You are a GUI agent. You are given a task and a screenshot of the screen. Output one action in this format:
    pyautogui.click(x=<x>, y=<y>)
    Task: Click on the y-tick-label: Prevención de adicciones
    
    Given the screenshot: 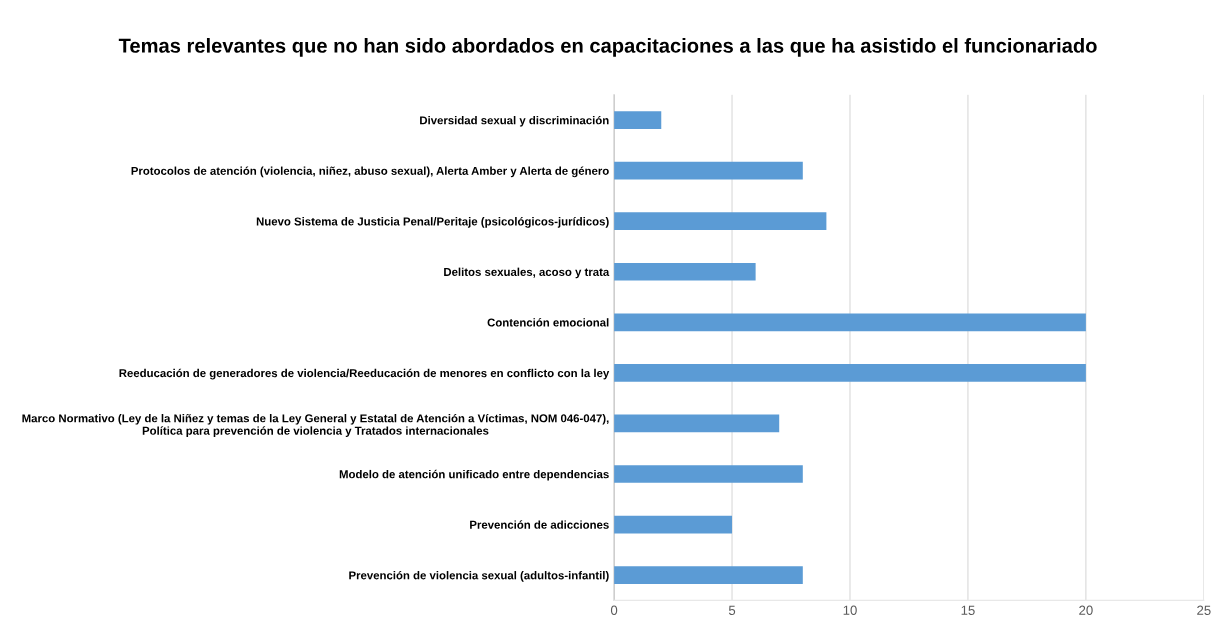 What is the action you would take?
    pyautogui.click(x=539, y=524)
    